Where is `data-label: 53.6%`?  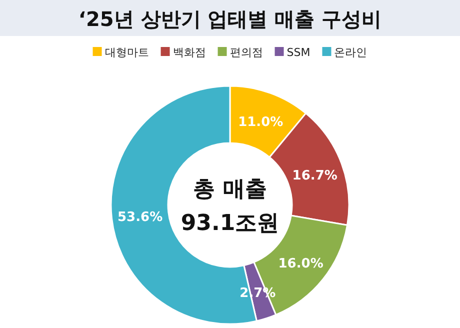
data-label: 53.6% is located at coordinates (140, 218).